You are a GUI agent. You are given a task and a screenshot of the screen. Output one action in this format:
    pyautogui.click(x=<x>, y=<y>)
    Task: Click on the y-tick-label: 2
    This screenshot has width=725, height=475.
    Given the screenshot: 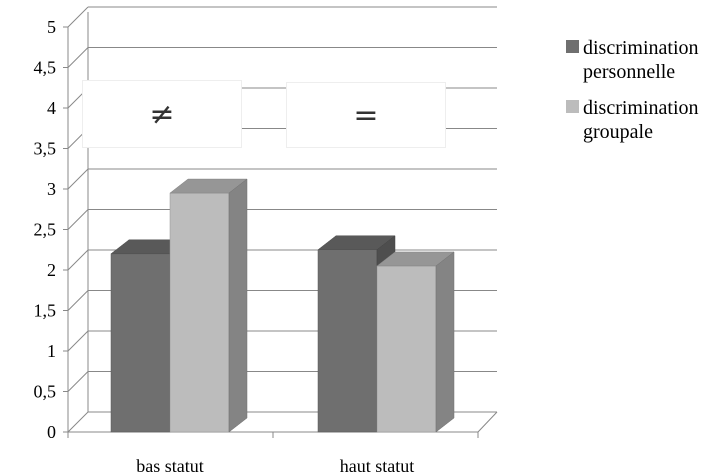 What is the action you would take?
    pyautogui.click(x=51, y=270)
    